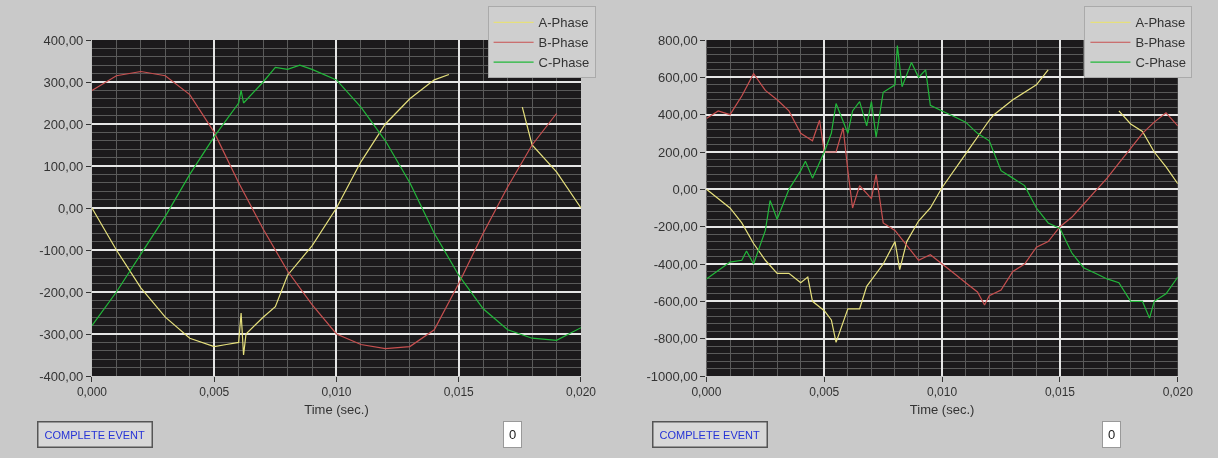 Image resolution: width=1218 pixels, height=458 pixels. What do you see at coordinates (678, 40) in the screenshot?
I see `y-tick-label: 800,00` at bounding box center [678, 40].